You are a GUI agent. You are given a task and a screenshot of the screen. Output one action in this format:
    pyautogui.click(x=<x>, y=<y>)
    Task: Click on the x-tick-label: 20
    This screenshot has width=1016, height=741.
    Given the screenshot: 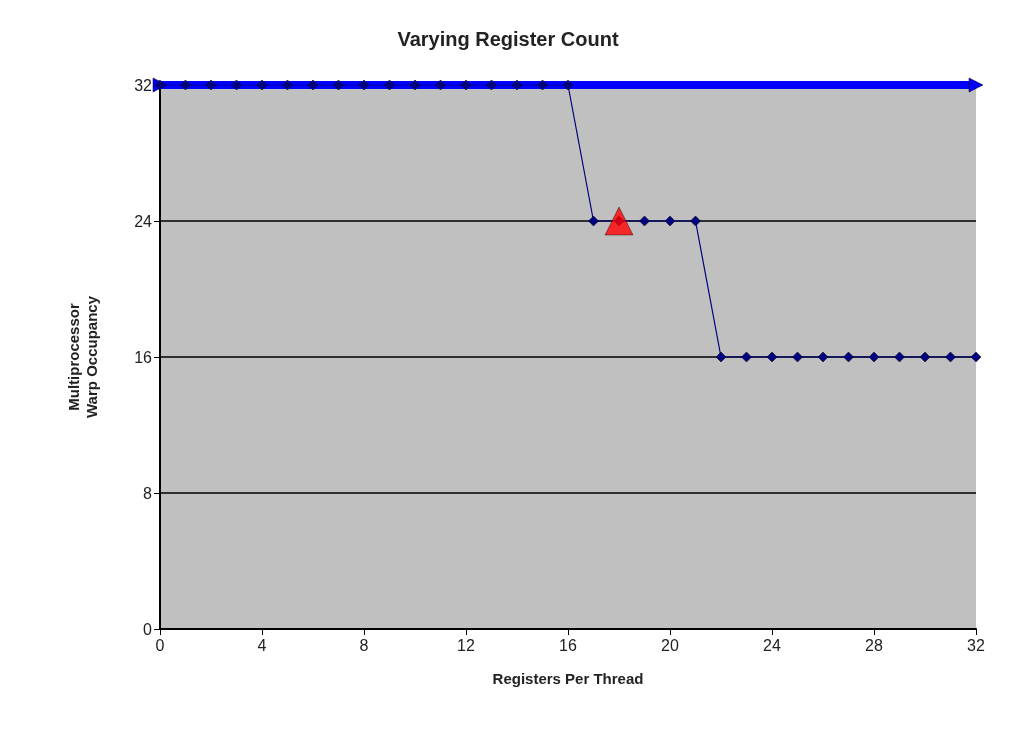 What is the action you would take?
    pyautogui.click(x=670, y=645)
    